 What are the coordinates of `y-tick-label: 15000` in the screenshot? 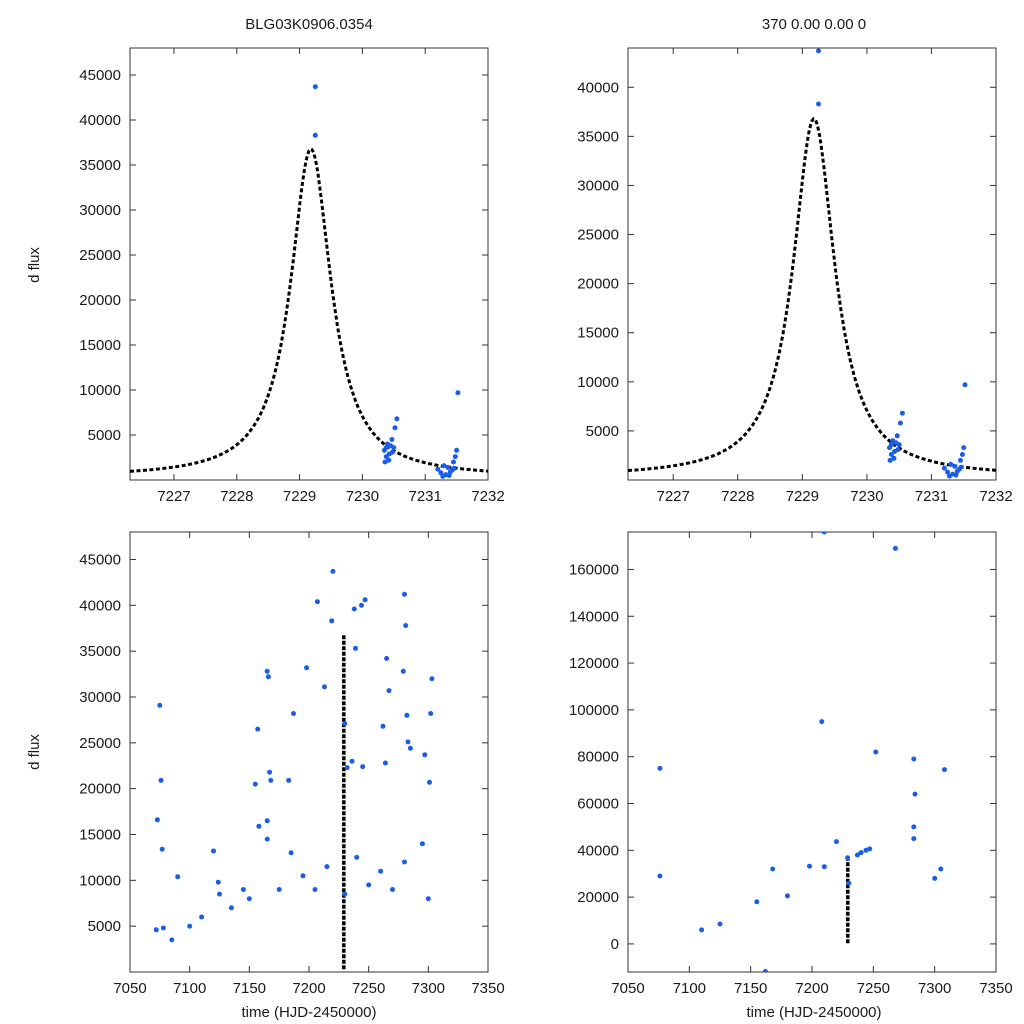 It's located at (598, 333).